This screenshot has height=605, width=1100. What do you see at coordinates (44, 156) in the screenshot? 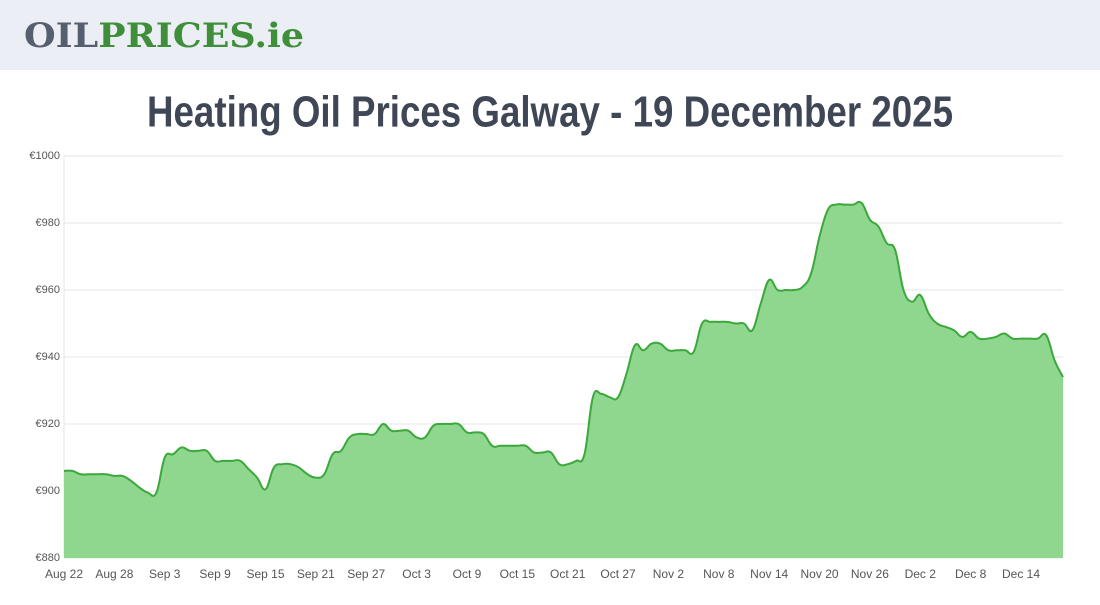
I see `y-tick-label: €1000` at bounding box center [44, 156].